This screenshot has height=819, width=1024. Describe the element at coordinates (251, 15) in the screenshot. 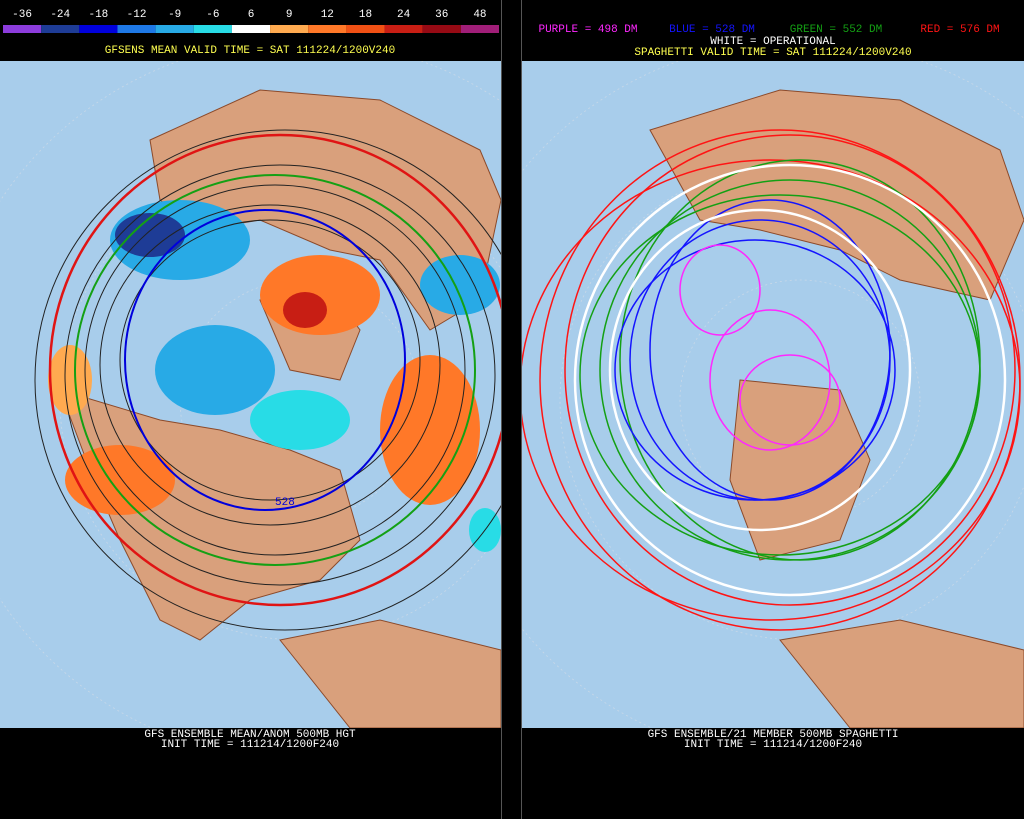

I see `colorbar-label: 6` at that location.